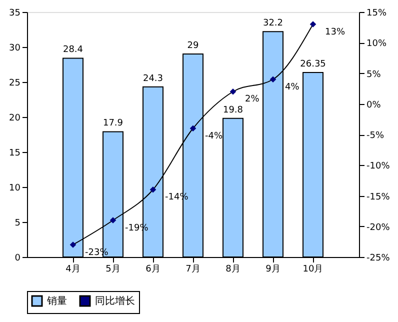 This screenshot has height=322, width=398. What do you see at coordinates (73, 269) in the screenshot?
I see `x-tick-label: 4月` at bounding box center [73, 269].